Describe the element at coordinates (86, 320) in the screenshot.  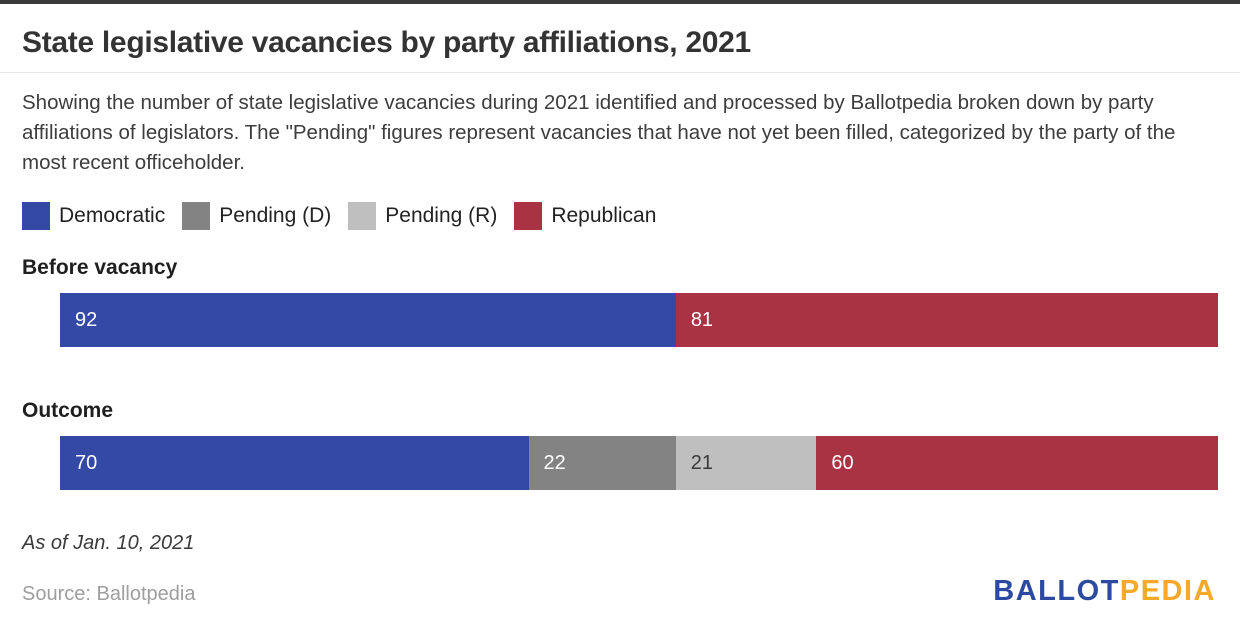
I see `segment-value: 92` at that location.